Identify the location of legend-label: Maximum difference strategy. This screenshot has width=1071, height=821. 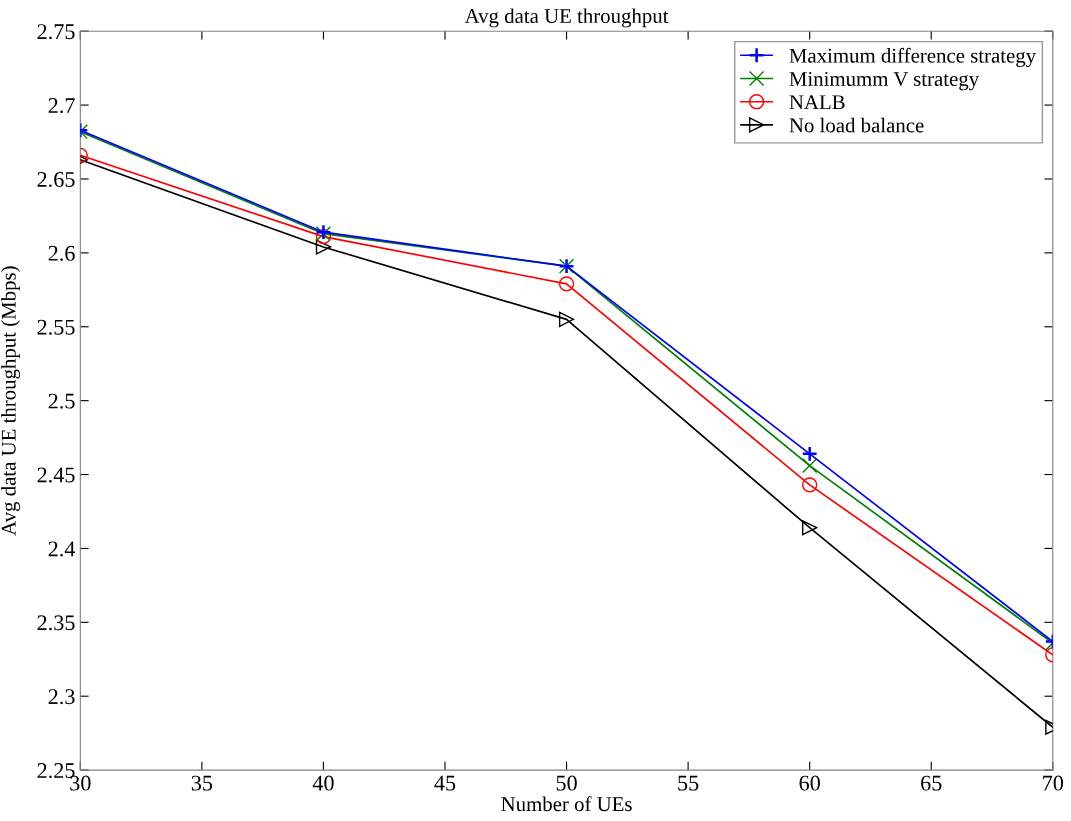
(913, 57).